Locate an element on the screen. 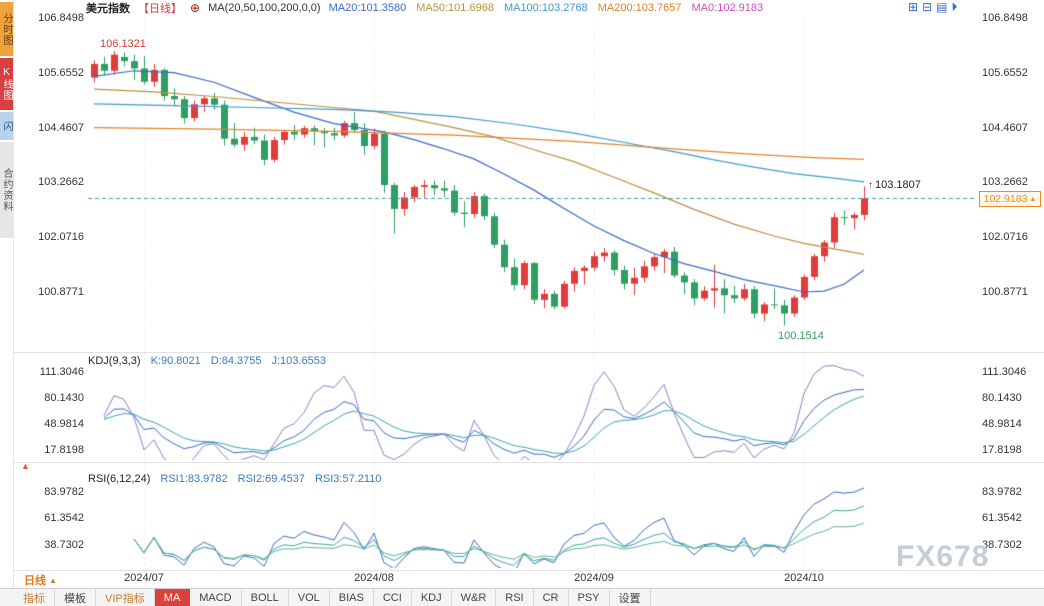 The width and height of the screenshot is (1044, 606). latest-price-value: 103.1807 is located at coordinates (898, 185).